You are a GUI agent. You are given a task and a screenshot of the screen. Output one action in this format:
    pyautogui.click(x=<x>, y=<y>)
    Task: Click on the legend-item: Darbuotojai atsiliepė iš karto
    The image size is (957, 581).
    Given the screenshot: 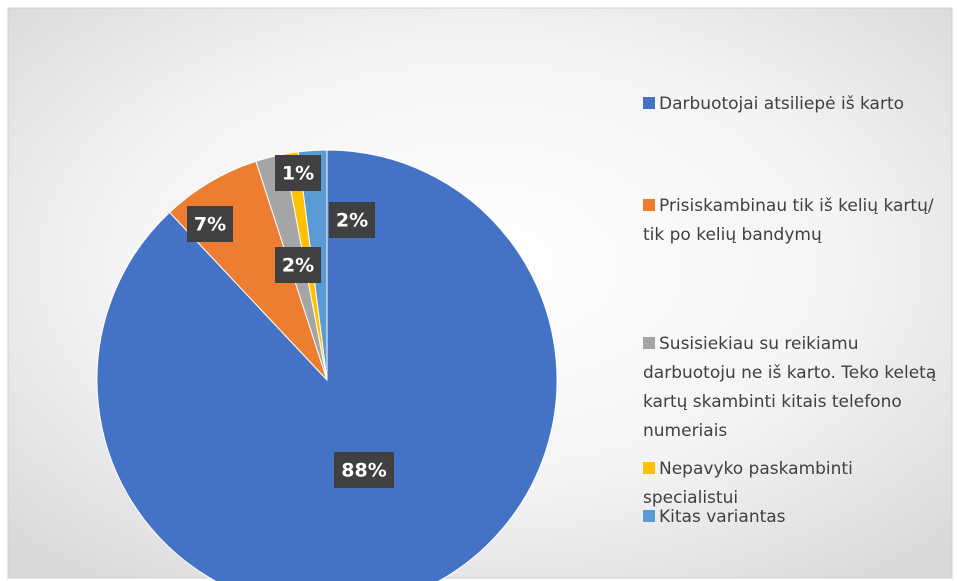 What is the action you would take?
    pyautogui.click(x=793, y=104)
    